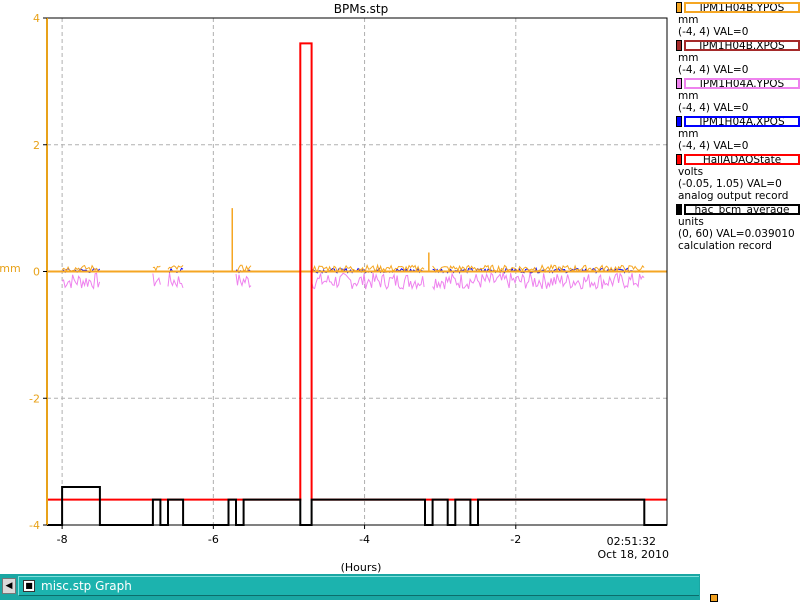  What do you see at coordinates (742, 7) in the screenshot?
I see `legend-series-name: IPM1H04B.YPOS` at bounding box center [742, 7].